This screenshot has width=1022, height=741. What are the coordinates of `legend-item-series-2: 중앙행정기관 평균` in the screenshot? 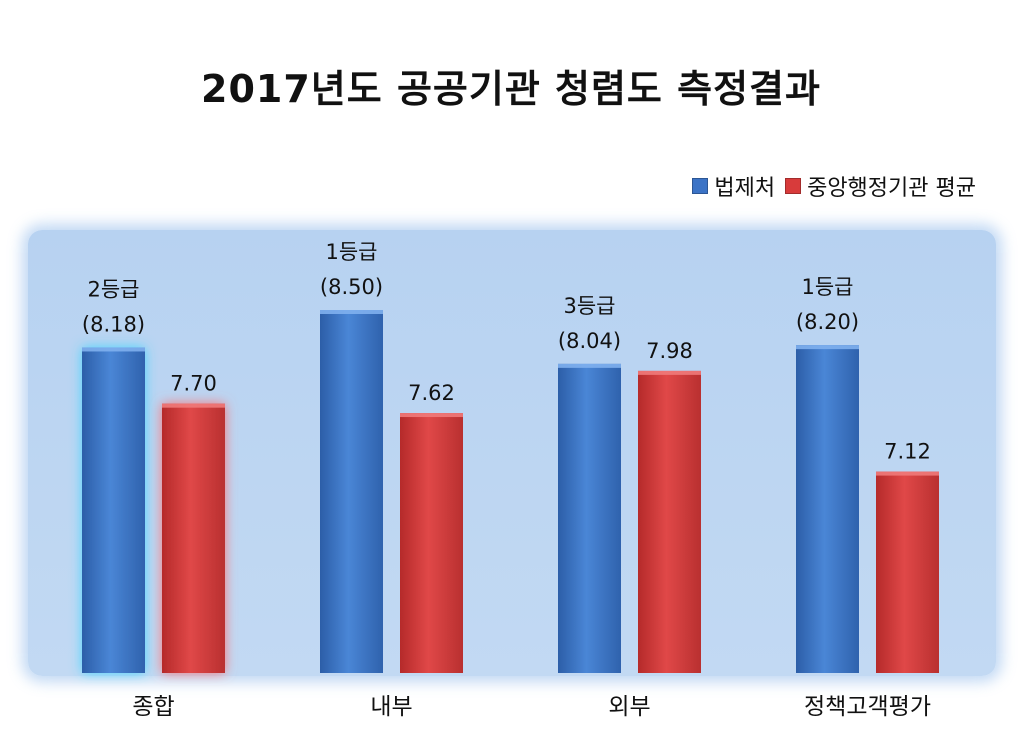 It's located at (880, 186).